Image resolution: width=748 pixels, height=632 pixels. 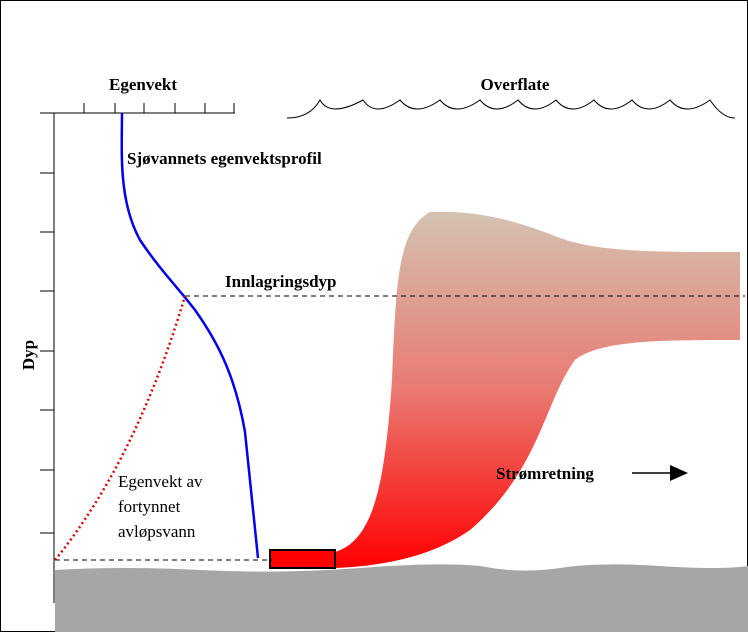 I want to click on density-profile, so click(x=190, y=335).